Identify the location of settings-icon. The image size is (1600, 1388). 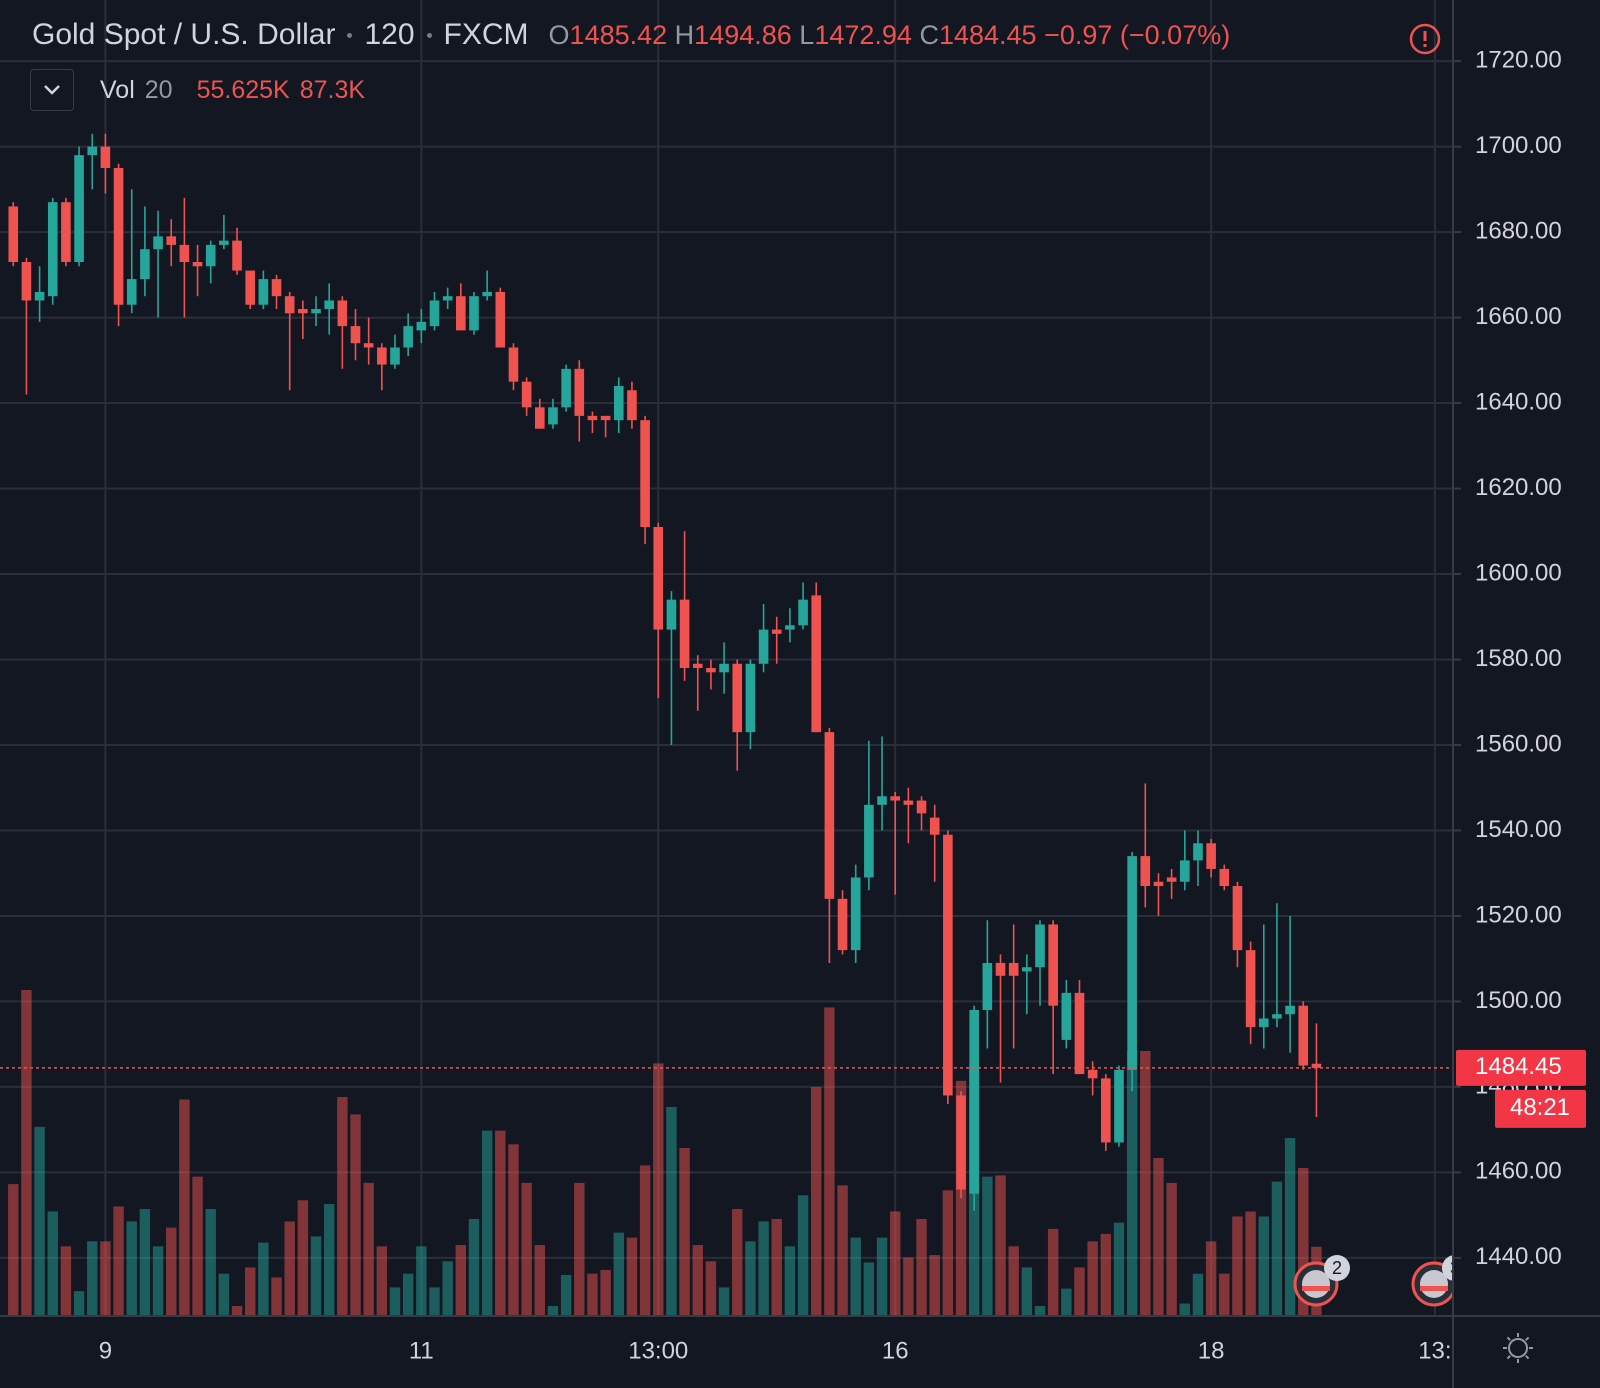
(1518, 1348).